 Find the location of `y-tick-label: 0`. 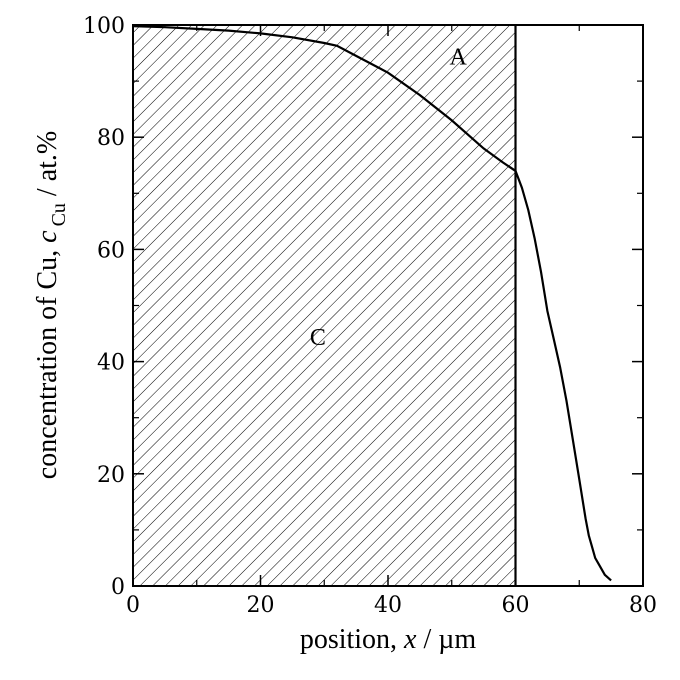

y-tick-label: 0 is located at coordinates (118, 587).